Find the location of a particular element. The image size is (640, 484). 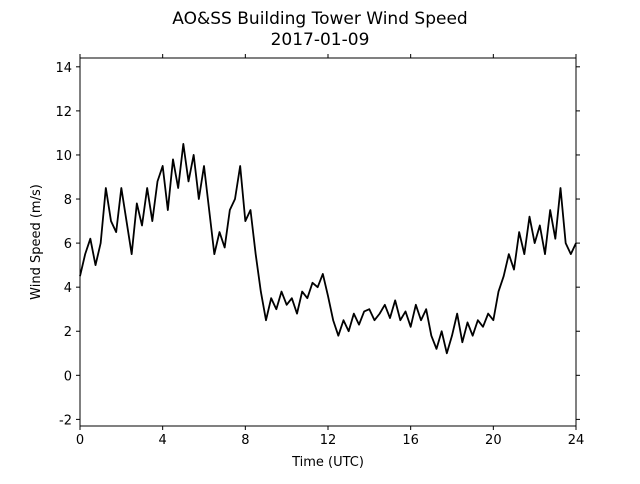

x-tick-label: 8 is located at coordinates (245, 440).